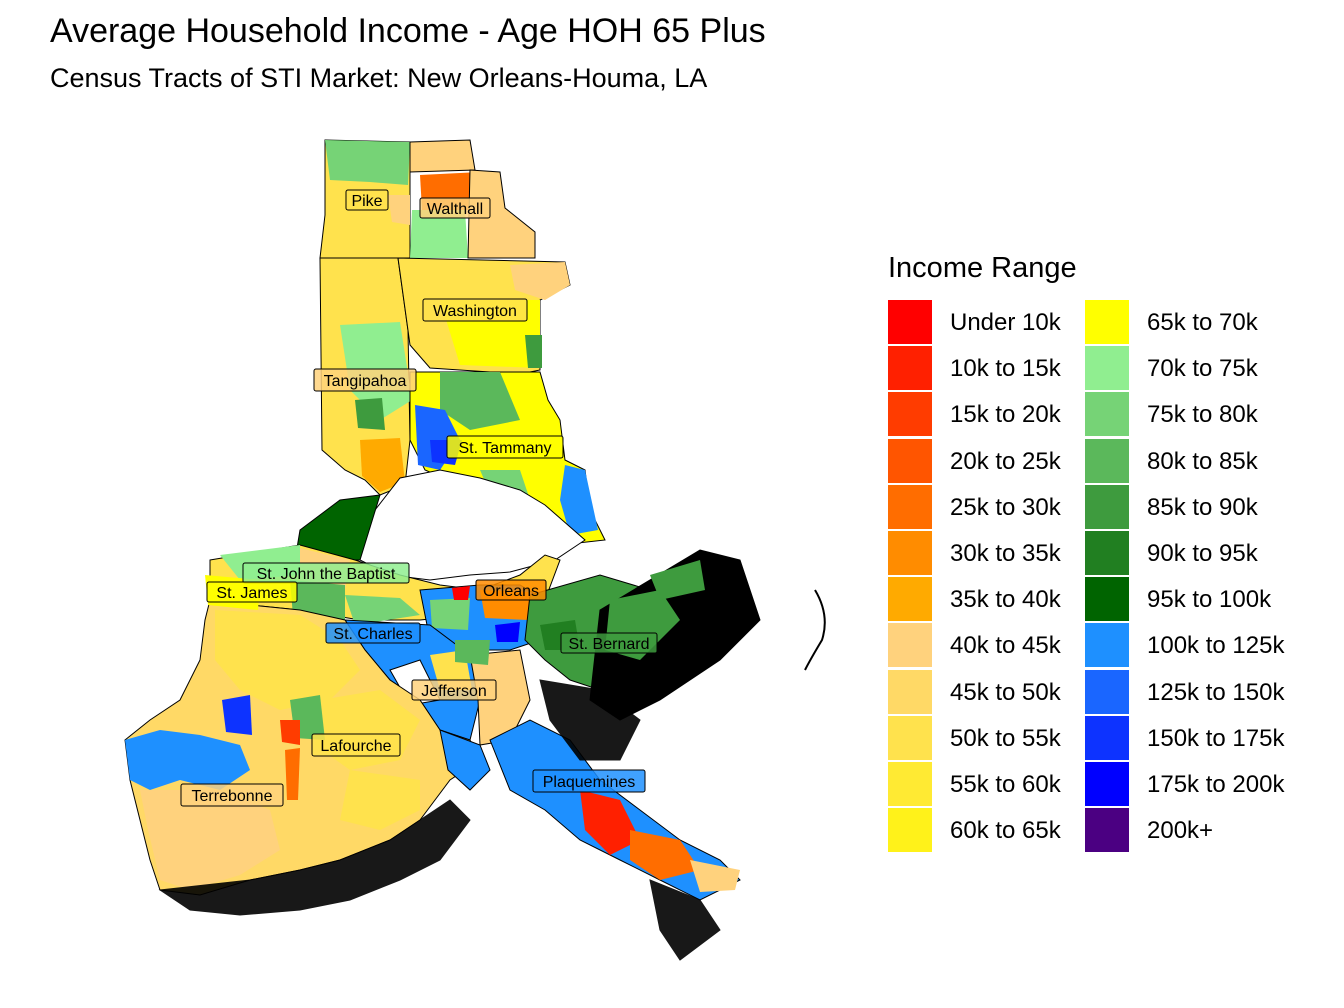  I want to click on tract-washington-green, so click(533, 351).